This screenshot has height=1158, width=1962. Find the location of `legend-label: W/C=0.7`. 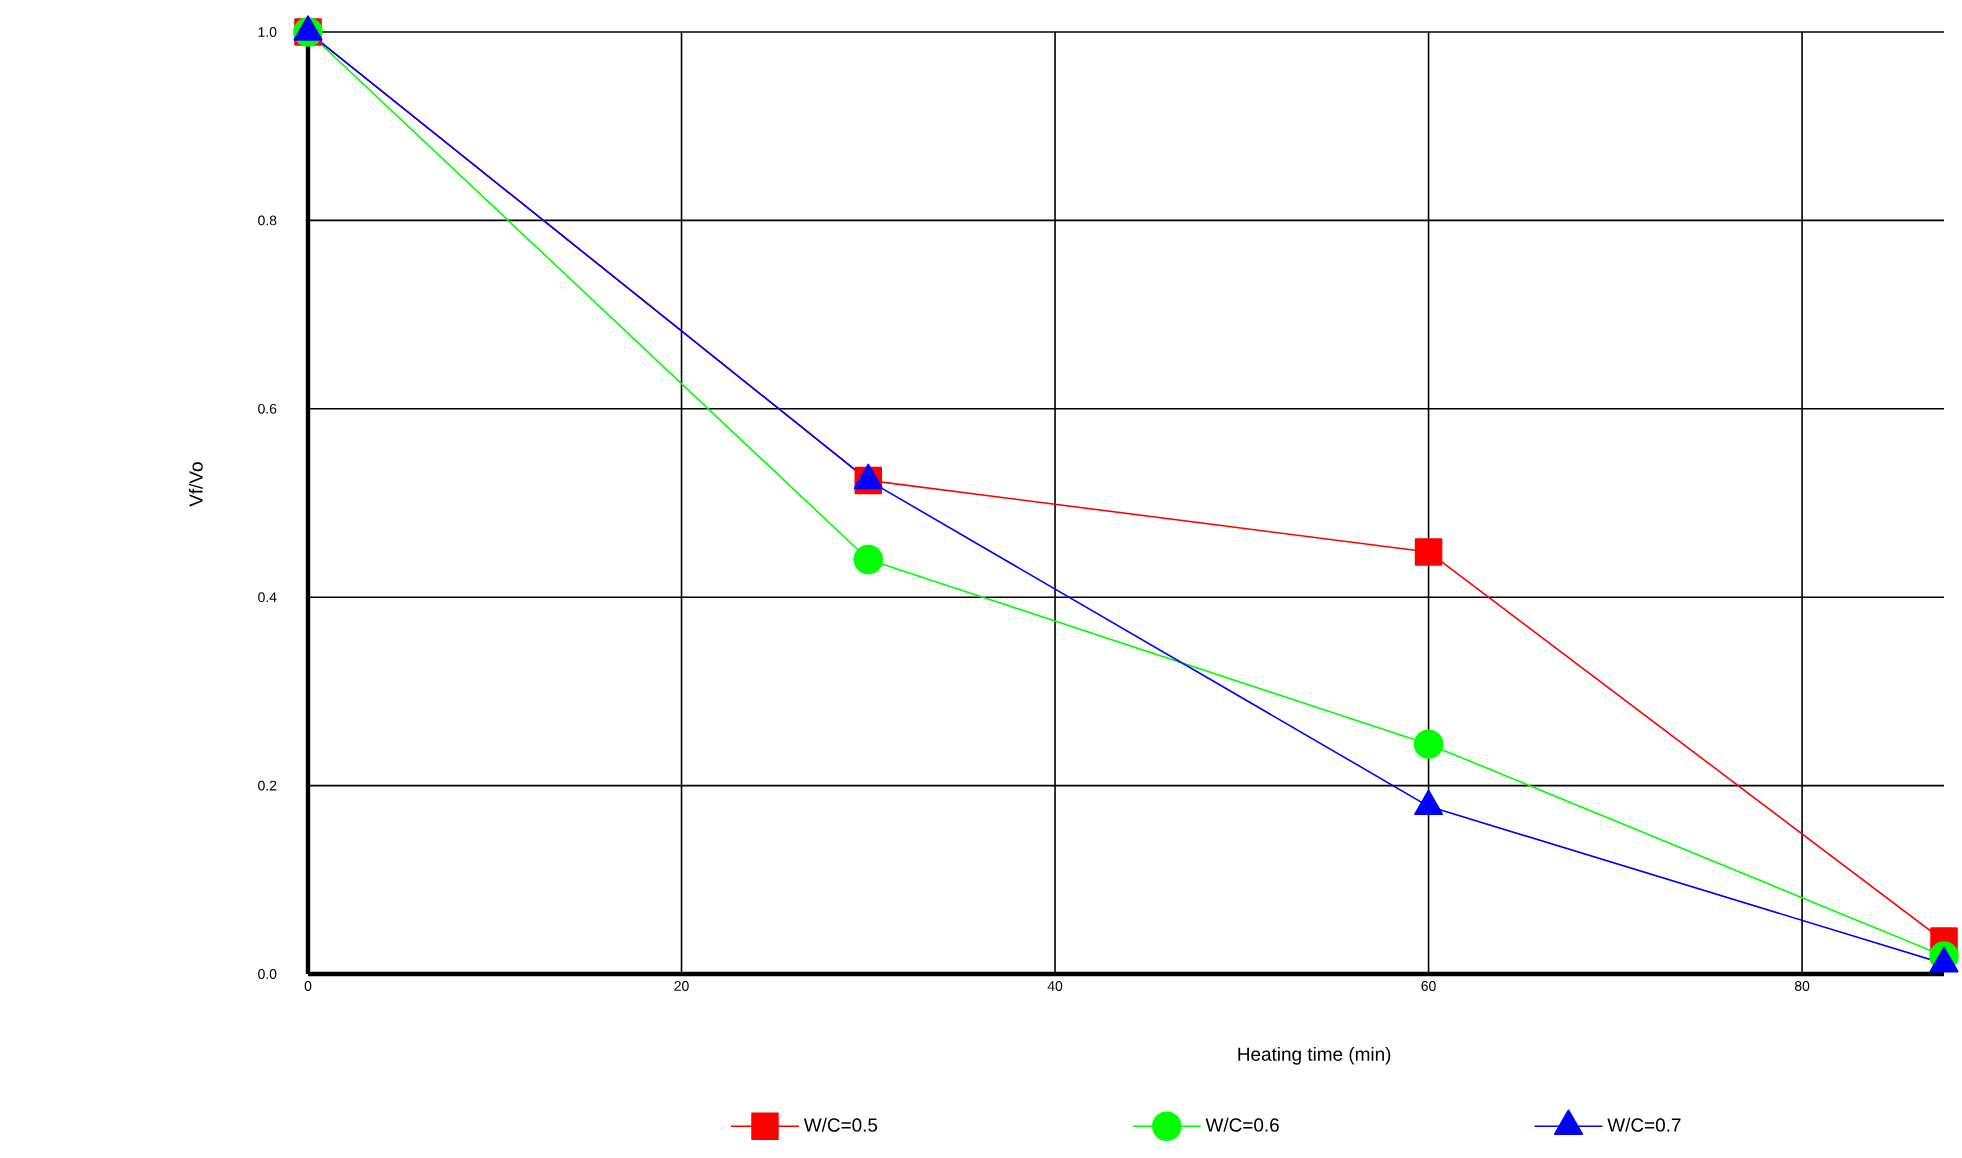

legend-label: W/C=0.7 is located at coordinates (1644, 1124).